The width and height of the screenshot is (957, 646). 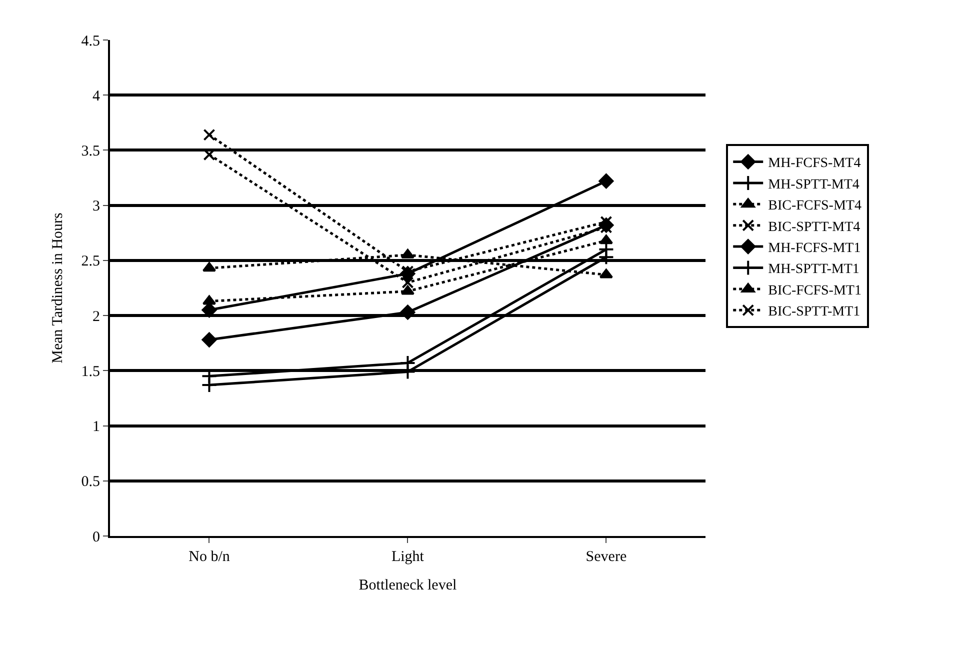 What do you see at coordinates (58, 288) in the screenshot?
I see `y-axis-title: Mean Tardiness in Hours` at bounding box center [58, 288].